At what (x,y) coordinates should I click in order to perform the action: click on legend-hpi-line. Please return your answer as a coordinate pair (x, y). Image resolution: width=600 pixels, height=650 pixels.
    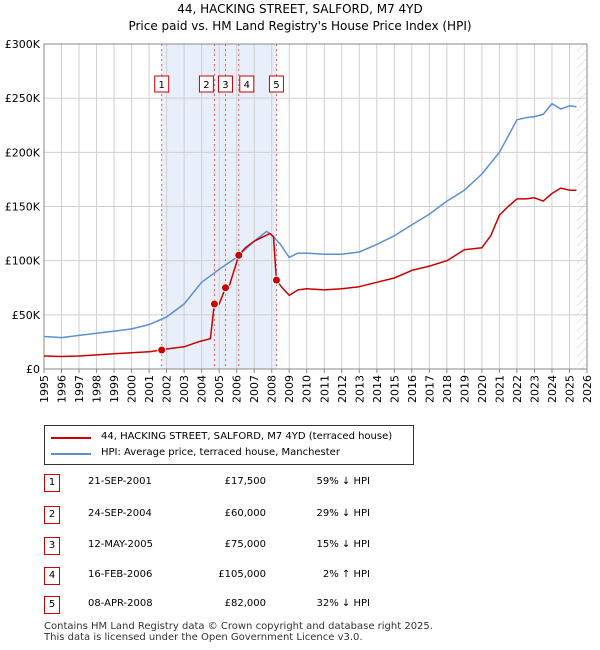
    Looking at the image, I should click on (71, 454).